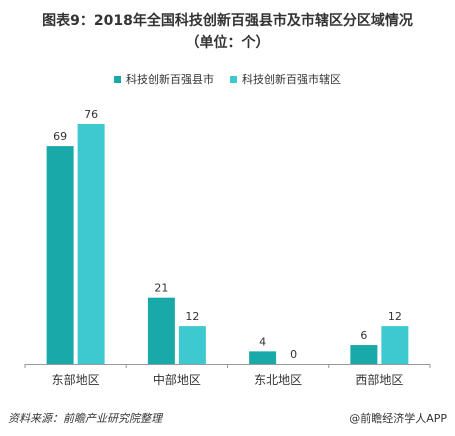 Image resolution: width=455 pixels, height=436 pixels. What do you see at coordinates (398, 418) in the screenshot?
I see `brand-credit: @前瞻经济学人APP` at bounding box center [398, 418].